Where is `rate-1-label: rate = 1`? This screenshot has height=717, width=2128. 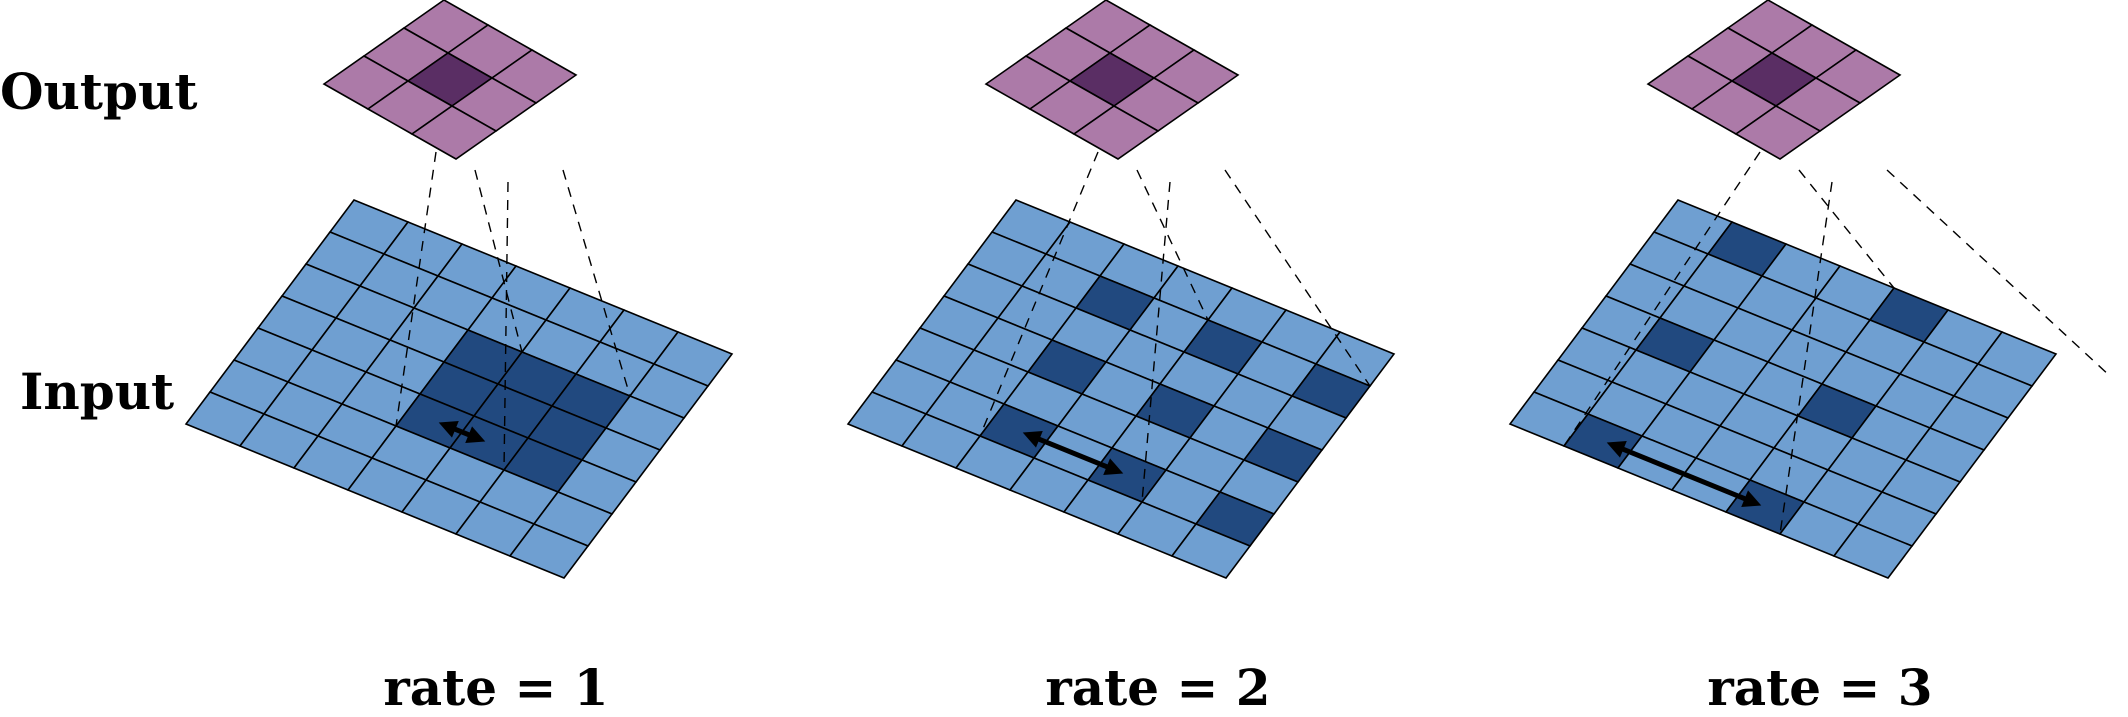
rate-1-label: rate = 1 is located at coordinates (496, 687).